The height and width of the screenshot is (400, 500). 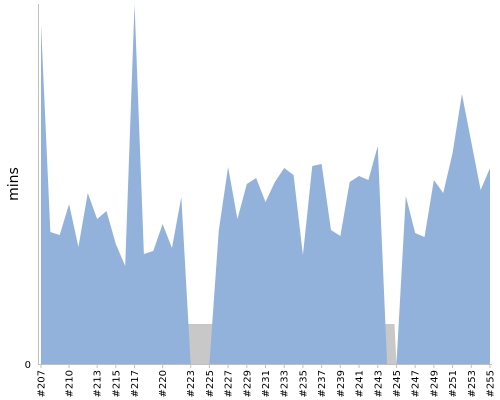 I want to click on x-tick-label-5: #220, so click(x=163, y=383).